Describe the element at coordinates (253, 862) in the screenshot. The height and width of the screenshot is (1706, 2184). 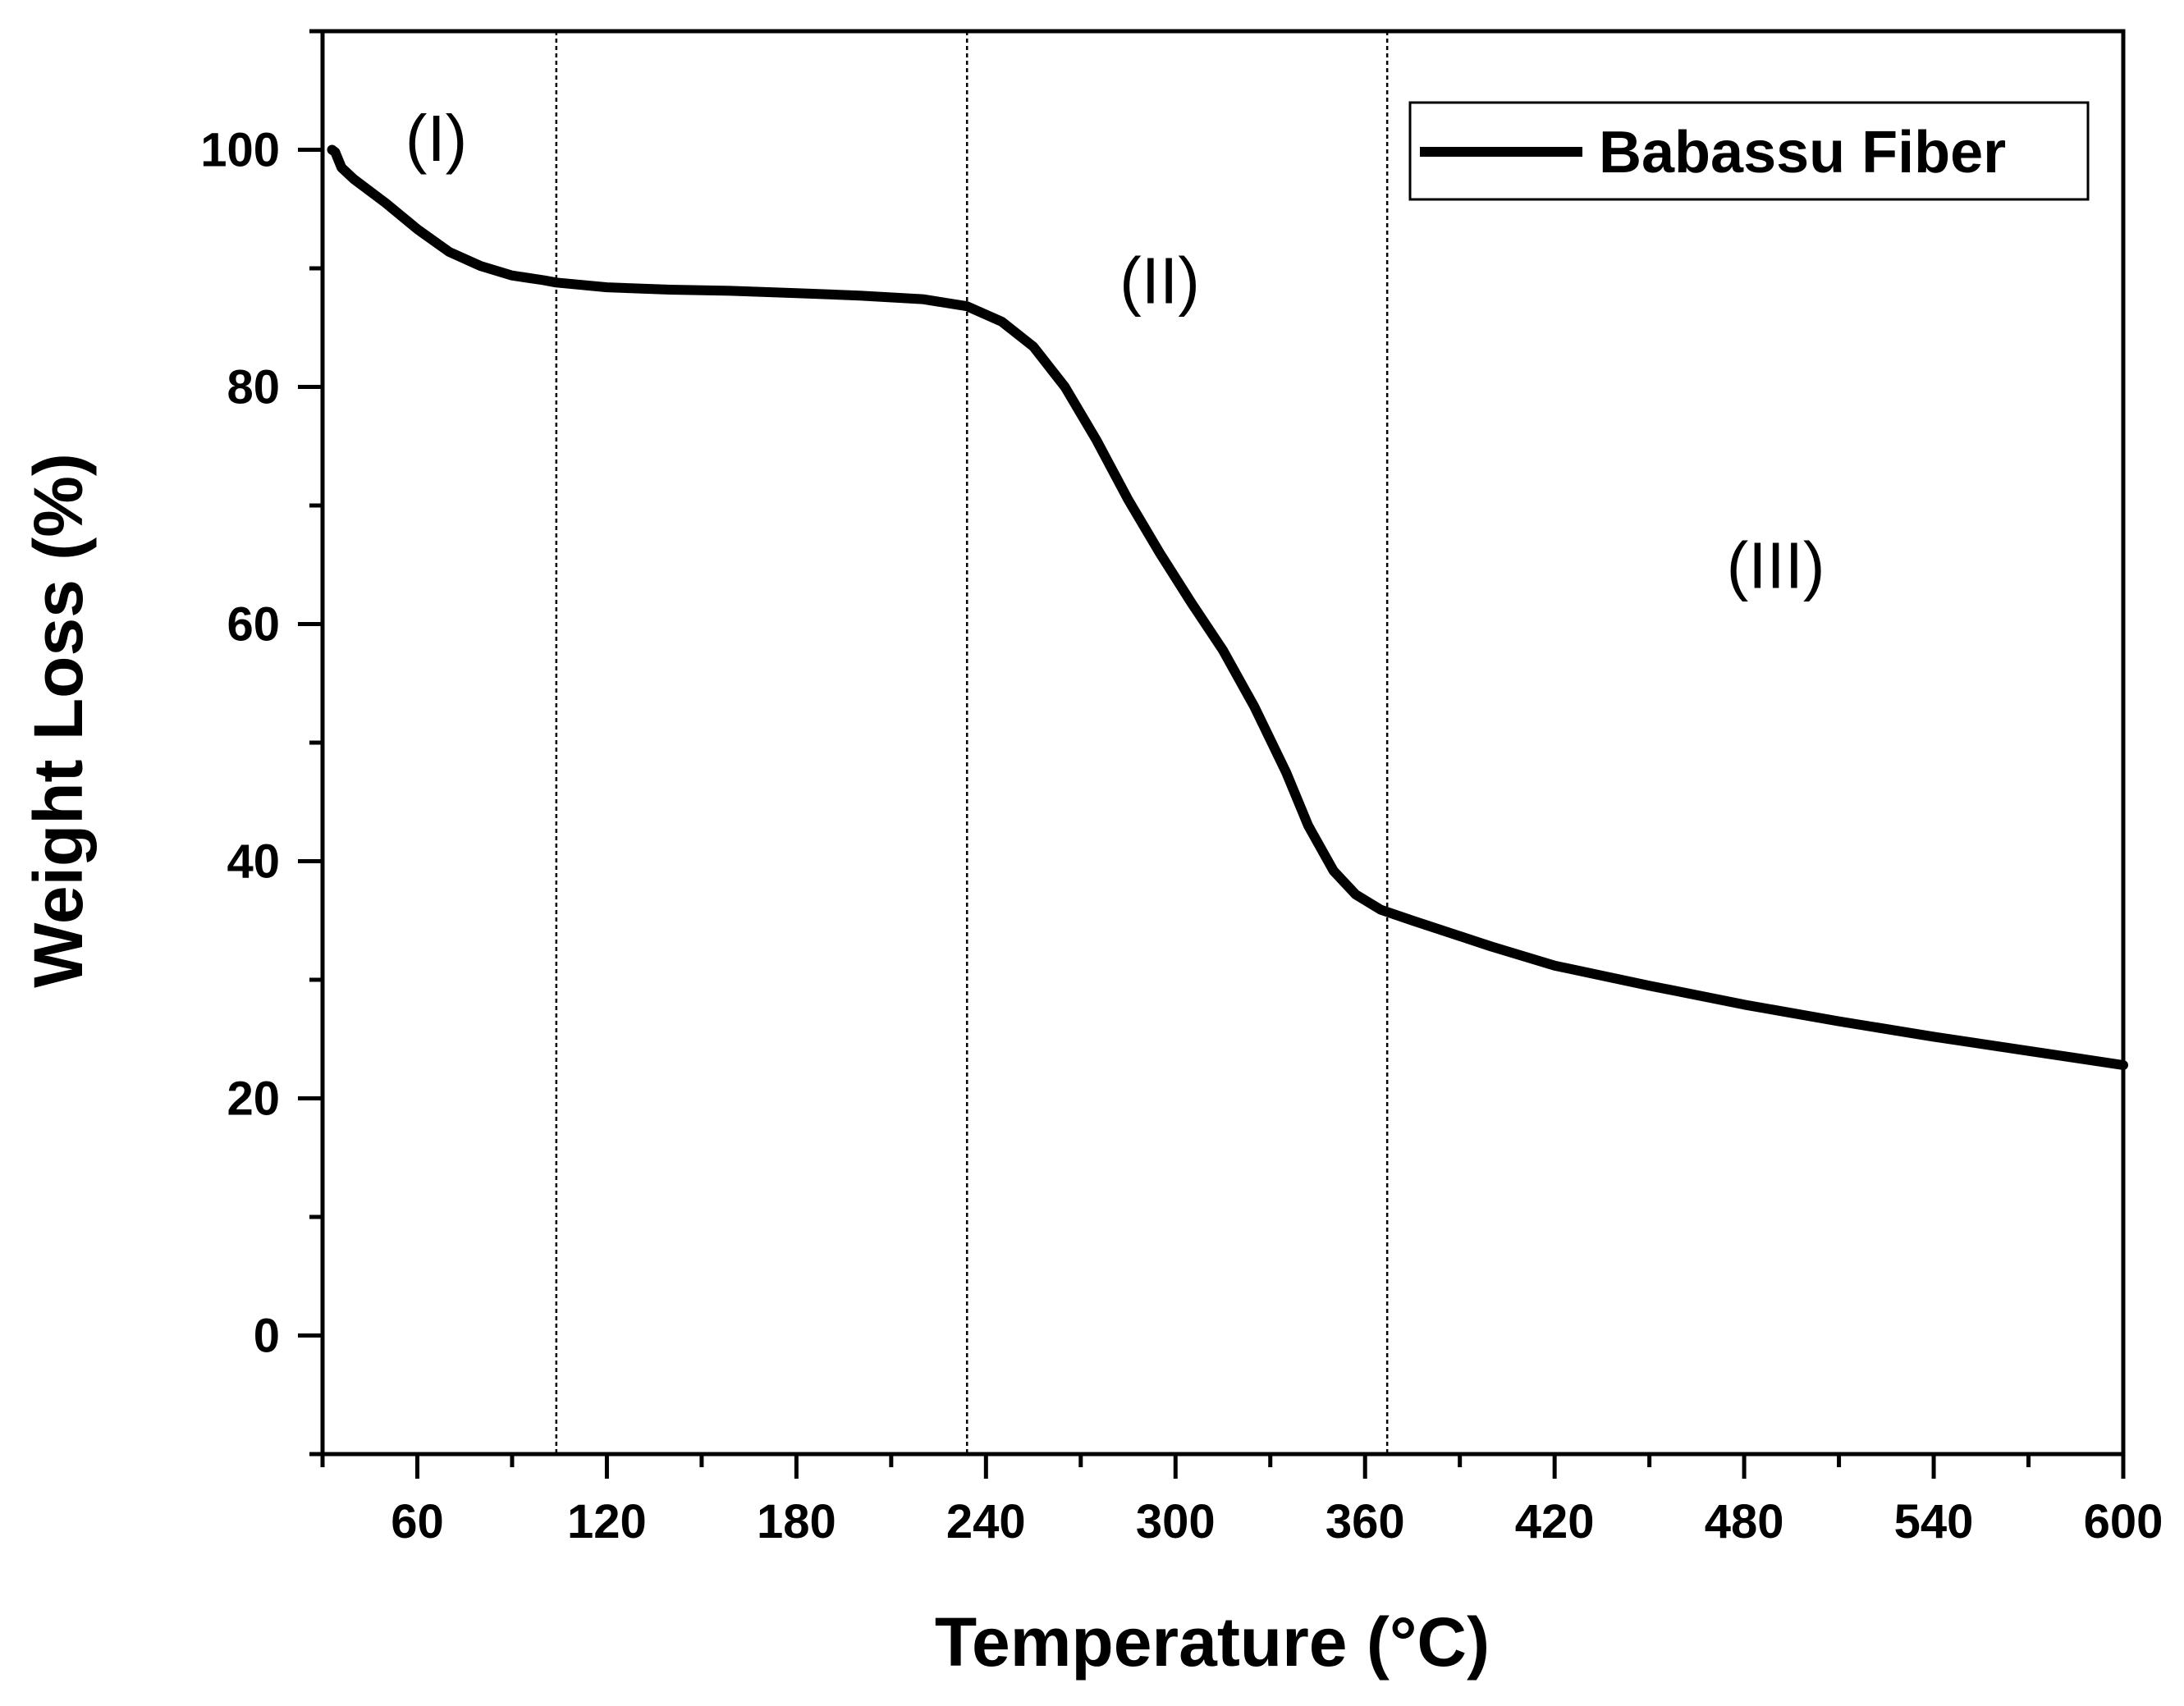
I see `y-tick-label: 40` at that location.